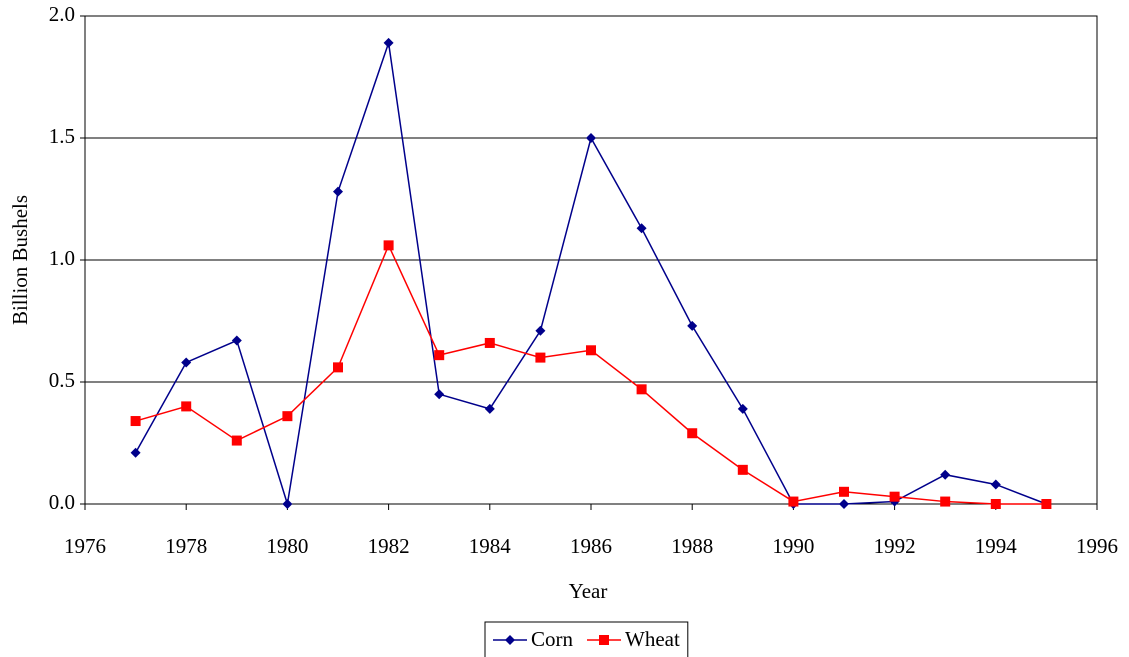  What do you see at coordinates (389, 546) in the screenshot?
I see `x-tick-label: 1982` at bounding box center [389, 546].